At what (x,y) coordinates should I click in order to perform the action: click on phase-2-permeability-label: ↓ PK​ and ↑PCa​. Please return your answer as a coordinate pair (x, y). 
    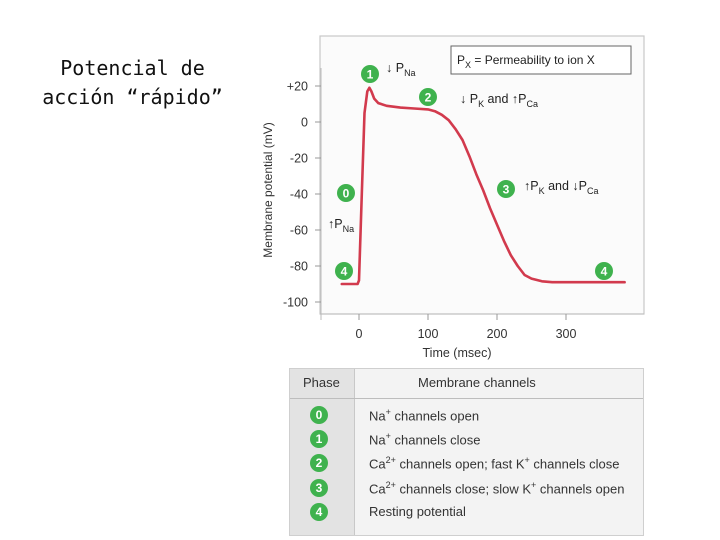
    Looking at the image, I should click on (499, 100).